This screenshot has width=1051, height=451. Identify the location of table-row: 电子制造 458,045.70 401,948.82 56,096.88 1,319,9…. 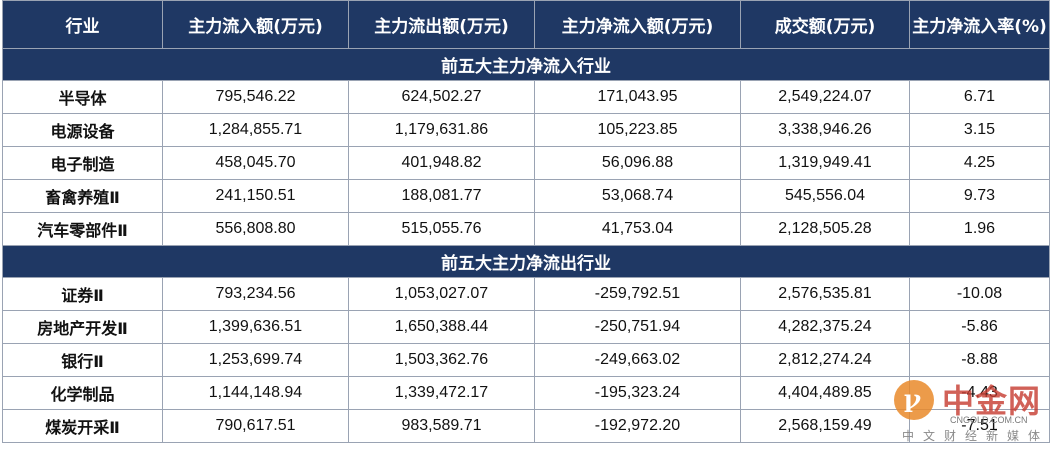
(526, 163).